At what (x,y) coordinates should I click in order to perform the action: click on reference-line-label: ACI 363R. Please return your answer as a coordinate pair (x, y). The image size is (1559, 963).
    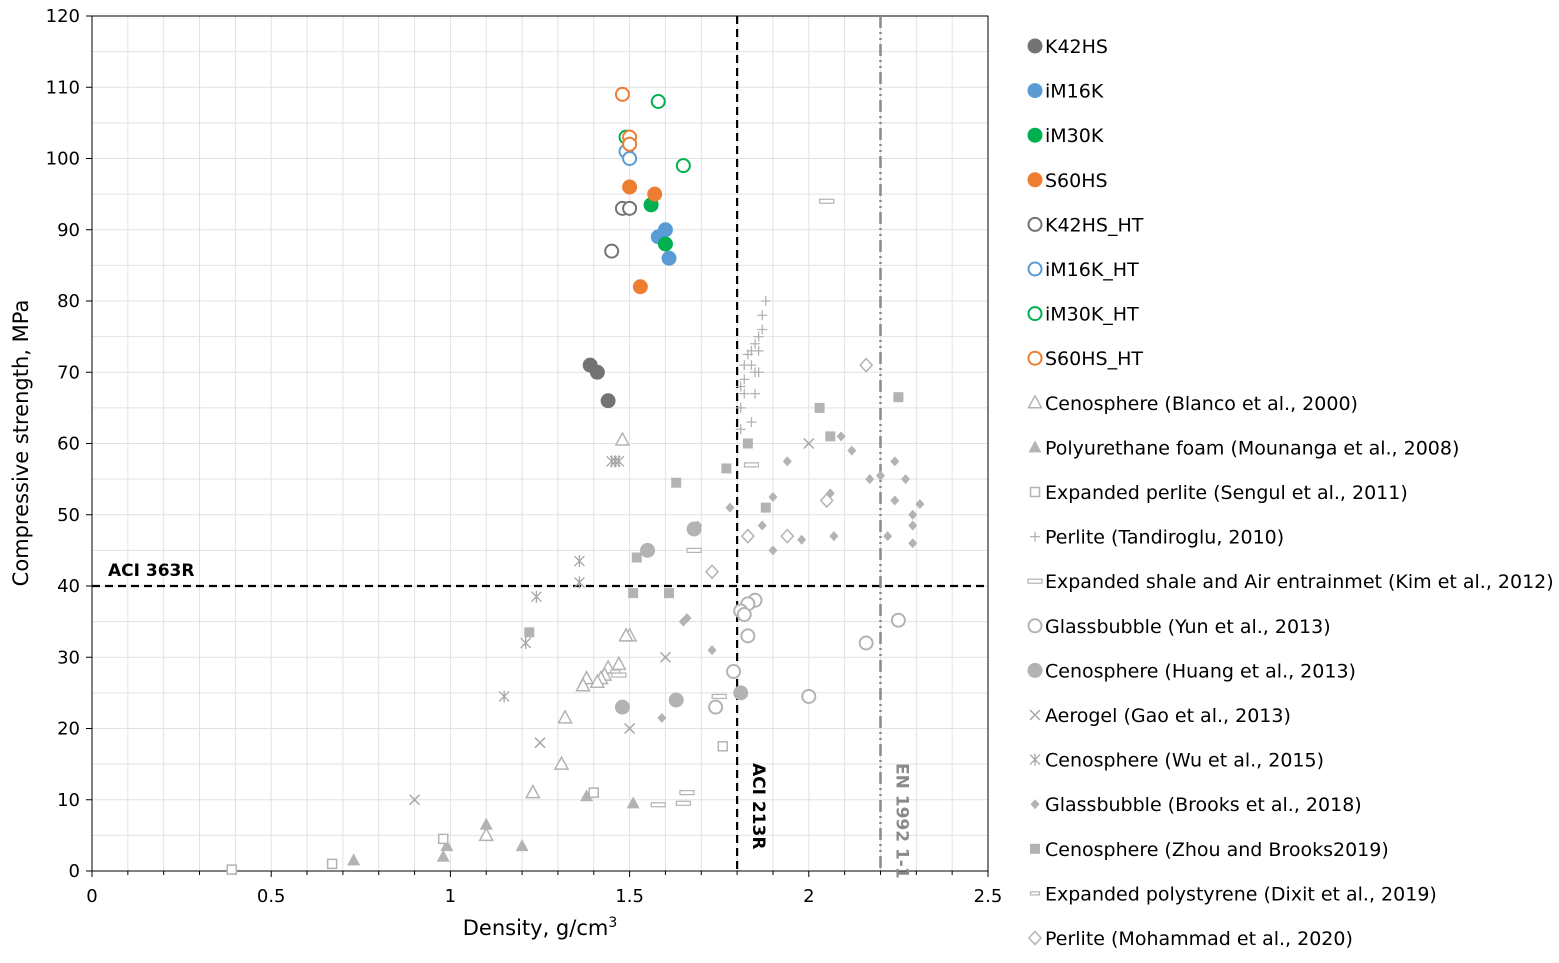
    Looking at the image, I should click on (151, 571).